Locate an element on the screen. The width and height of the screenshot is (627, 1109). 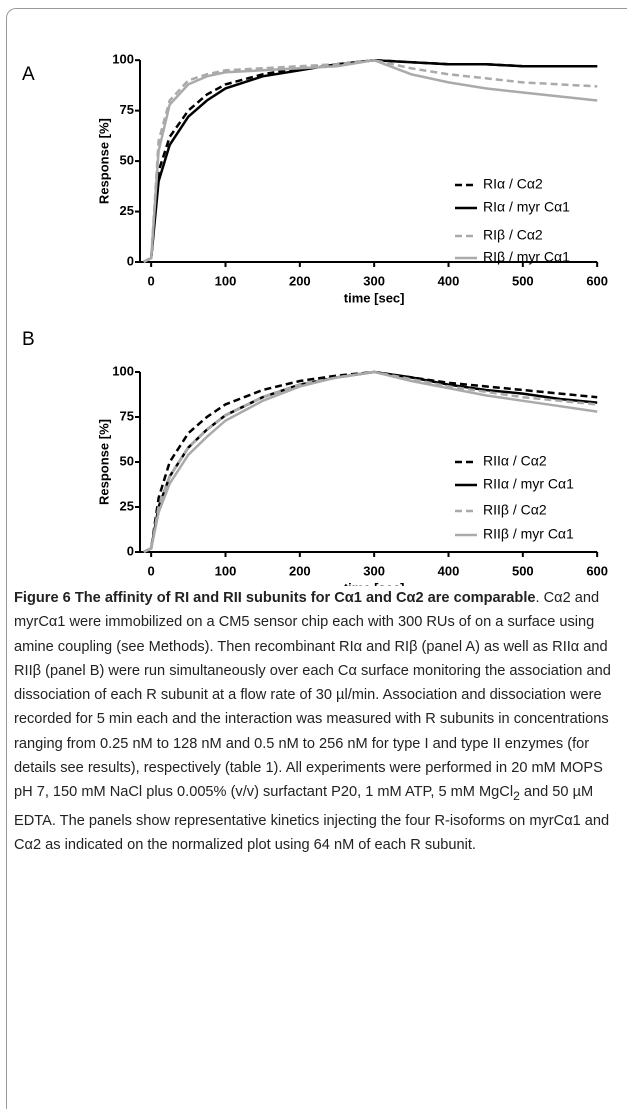
panel-label: B is located at coordinates (28, 339).